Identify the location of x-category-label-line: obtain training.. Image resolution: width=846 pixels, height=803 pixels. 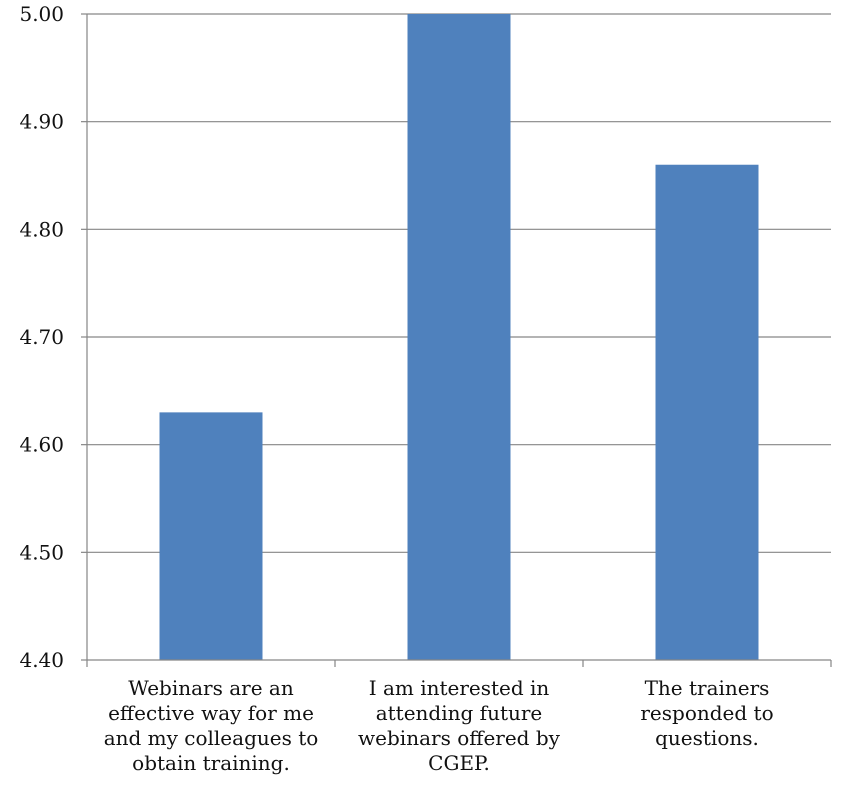
(211, 763).